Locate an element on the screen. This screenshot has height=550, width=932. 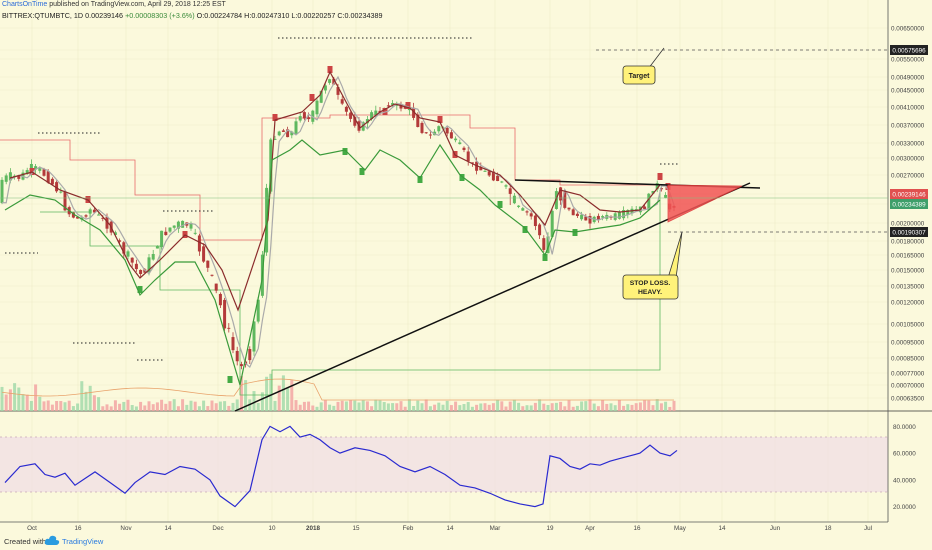
price-tick-label: 0.00085000 is located at coordinates (908, 359).